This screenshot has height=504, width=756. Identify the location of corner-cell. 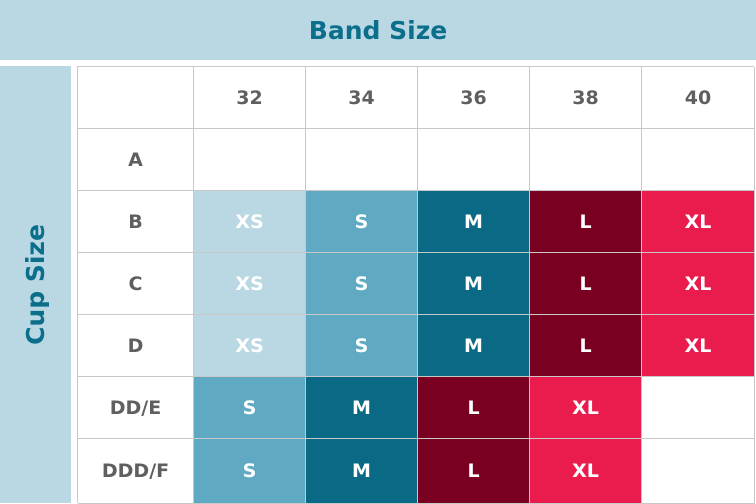
(136, 98).